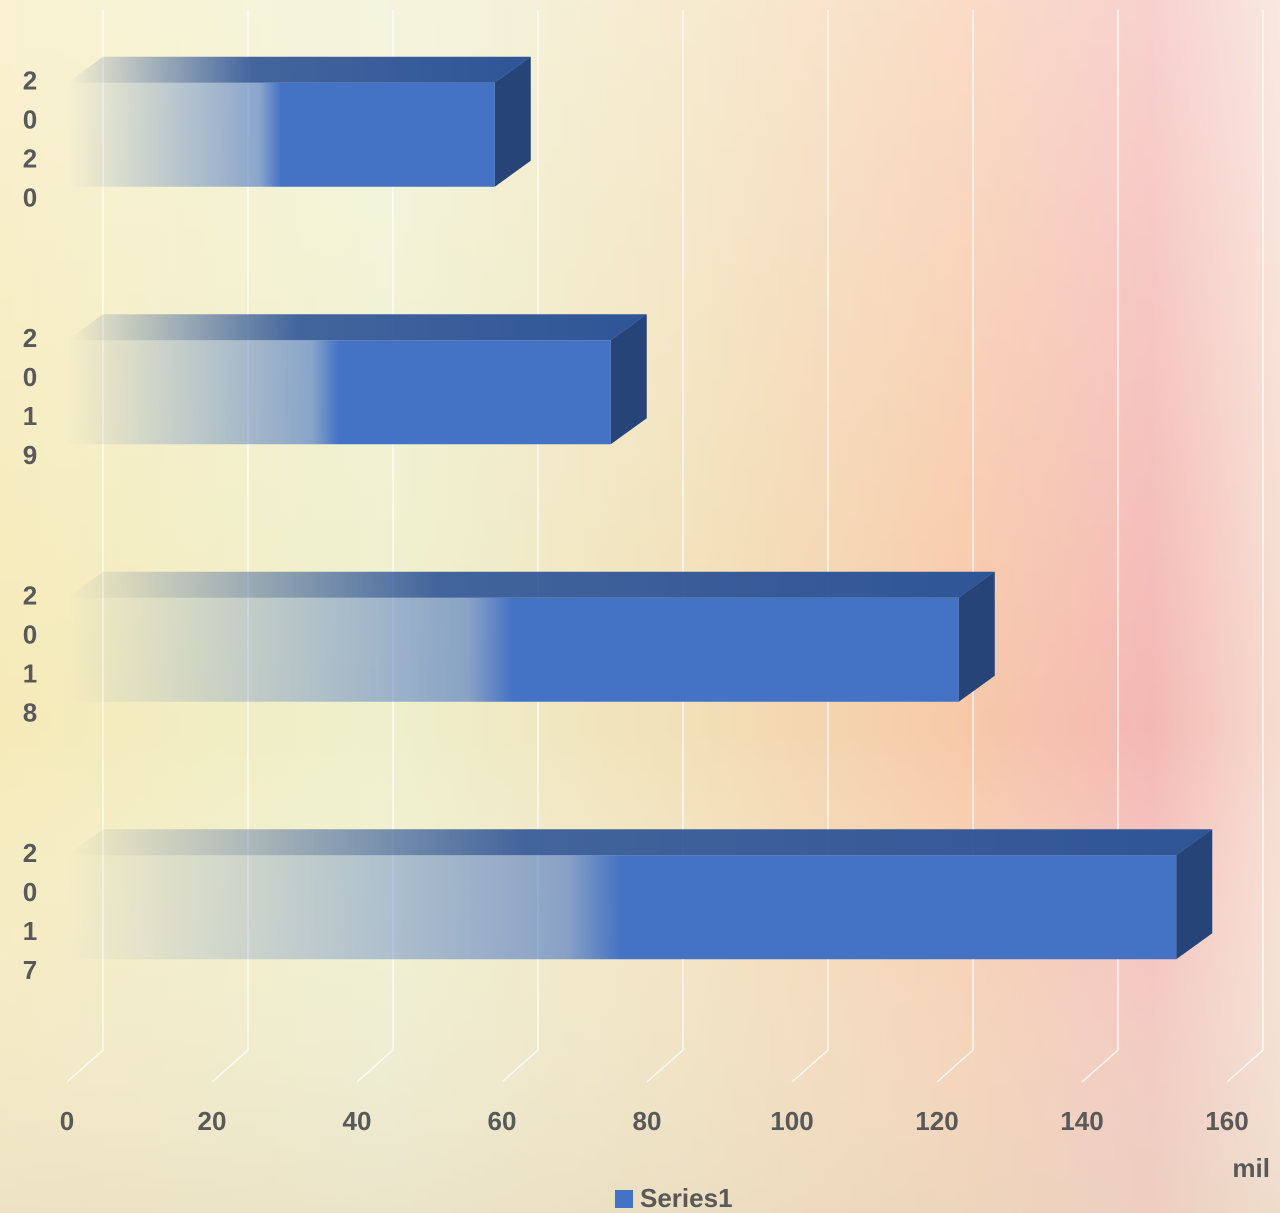 The image size is (1280, 1213). Describe the element at coordinates (791, 1121) in the screenshot. I see `x-tick-label: 100` at that location.